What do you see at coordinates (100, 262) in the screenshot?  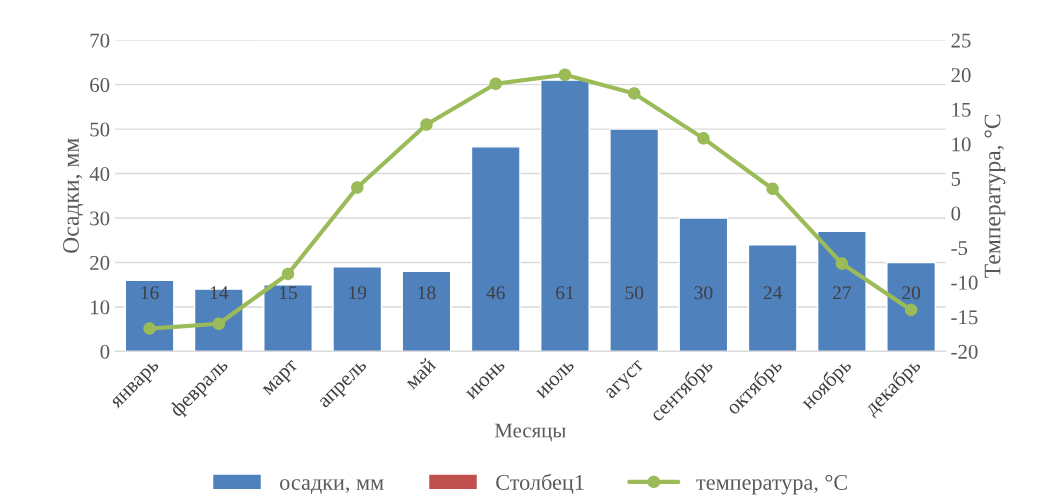 I see `y-tick-label: 20` at bounding box center [100, 262].